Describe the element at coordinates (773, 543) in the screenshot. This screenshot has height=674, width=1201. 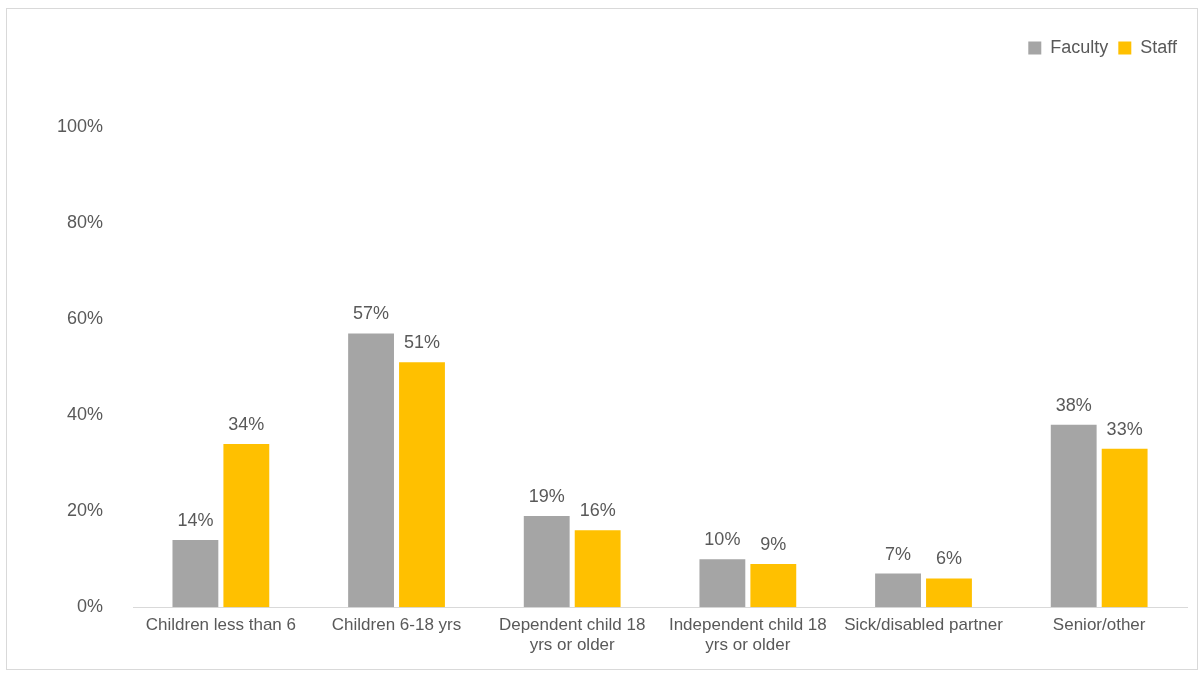
I see `data-label: 9%` at that location.